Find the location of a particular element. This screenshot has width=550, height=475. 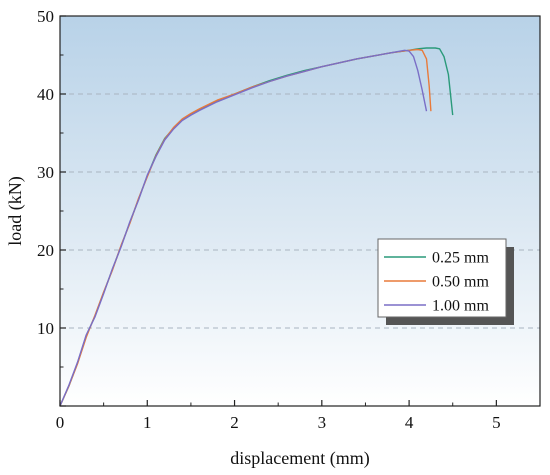

y-tick-label: 40 is located at coordinates (45, 94).